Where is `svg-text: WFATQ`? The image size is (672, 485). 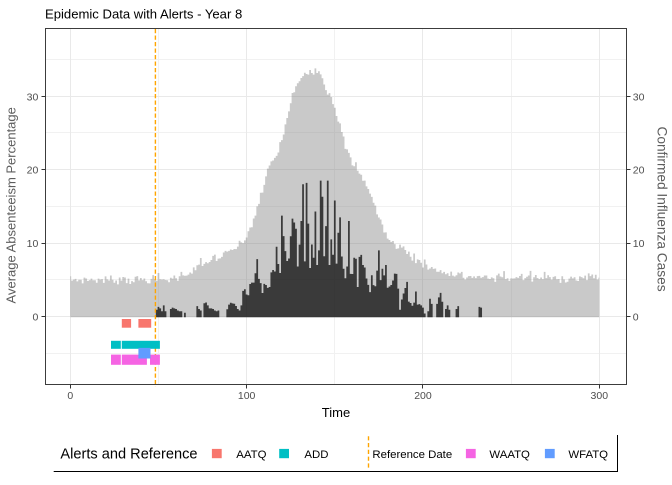
svg-text: WFATQ is located at coordinates (588, 455).